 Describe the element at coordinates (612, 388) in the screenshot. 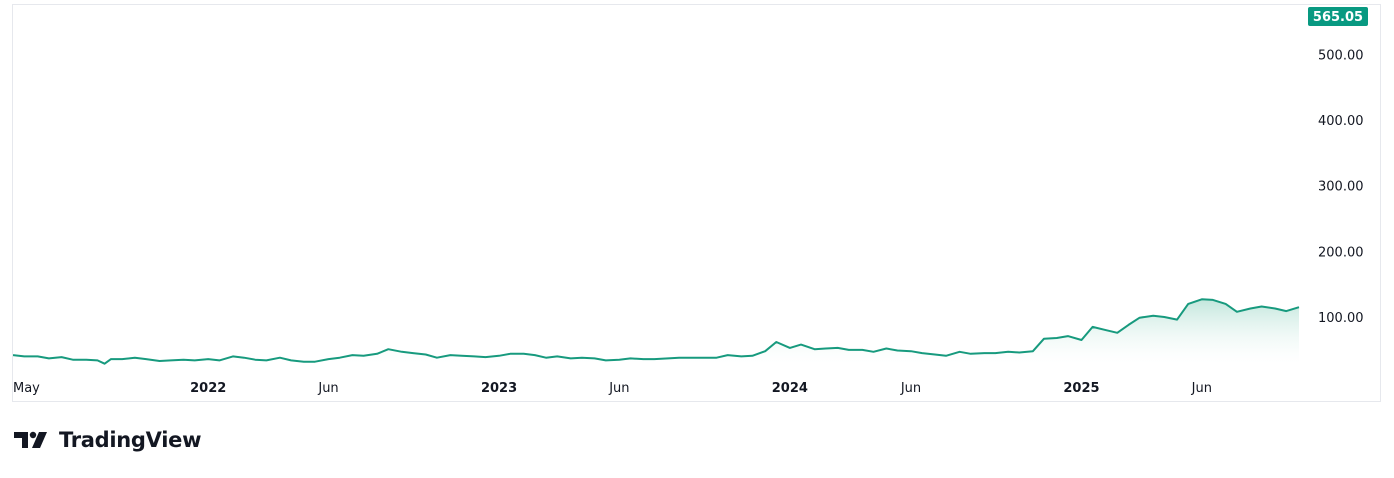

I see `x-axis: May 2022 Jun 2023 Jun 2024 Jun 2025 Jun` at that location.